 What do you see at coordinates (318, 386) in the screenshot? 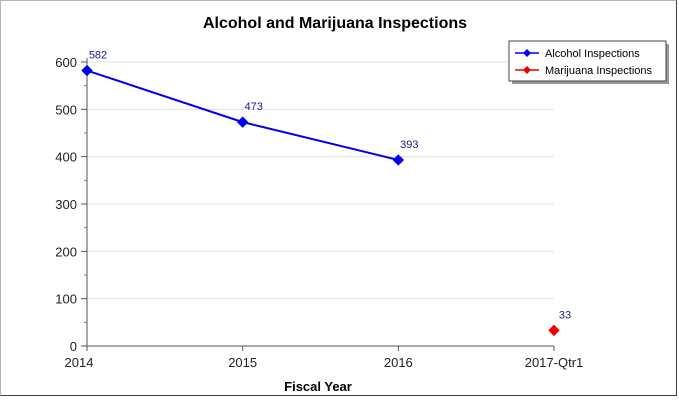
I see `x-axis-label: Fiscal Year` at bounding box center [318, 386].